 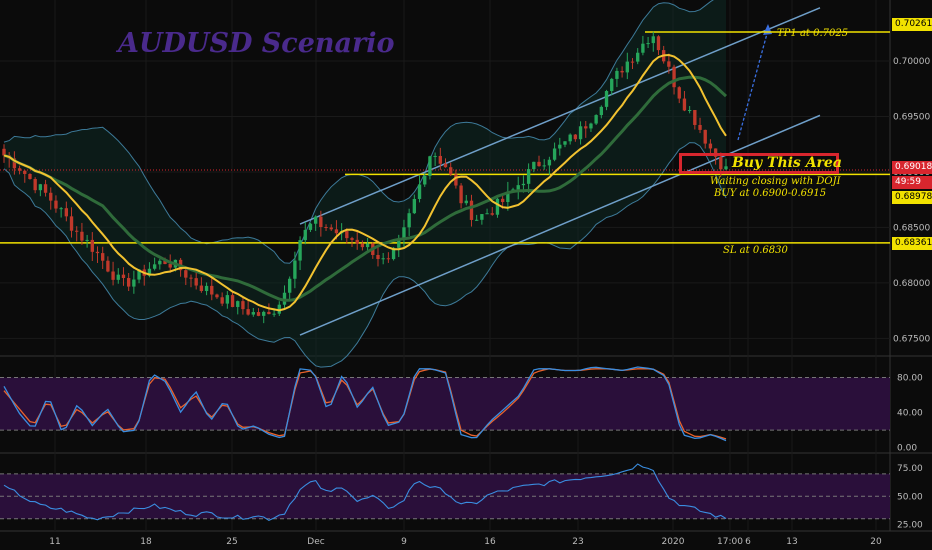 What do you see at coordinates (673, 542) in the screenshot?
I see `x-tick-label: 2020` at bounding box center [673, 542].